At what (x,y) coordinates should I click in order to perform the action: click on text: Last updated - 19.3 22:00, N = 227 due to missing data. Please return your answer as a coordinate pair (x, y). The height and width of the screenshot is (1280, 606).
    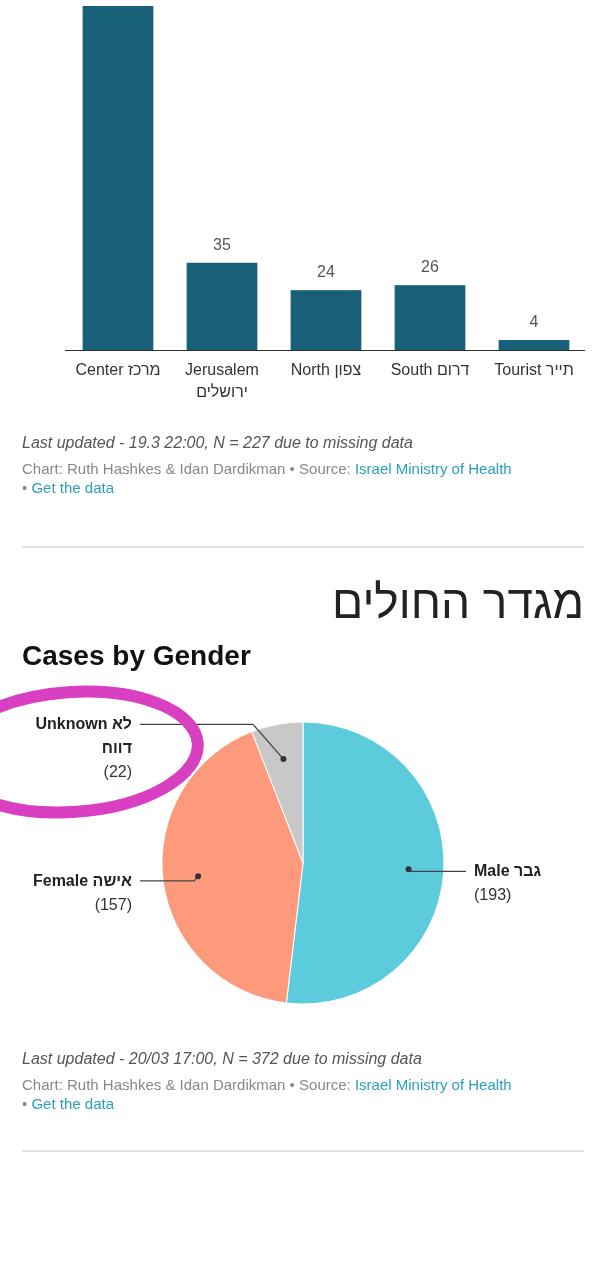
    Looking at the image, I should click on (218, 443).